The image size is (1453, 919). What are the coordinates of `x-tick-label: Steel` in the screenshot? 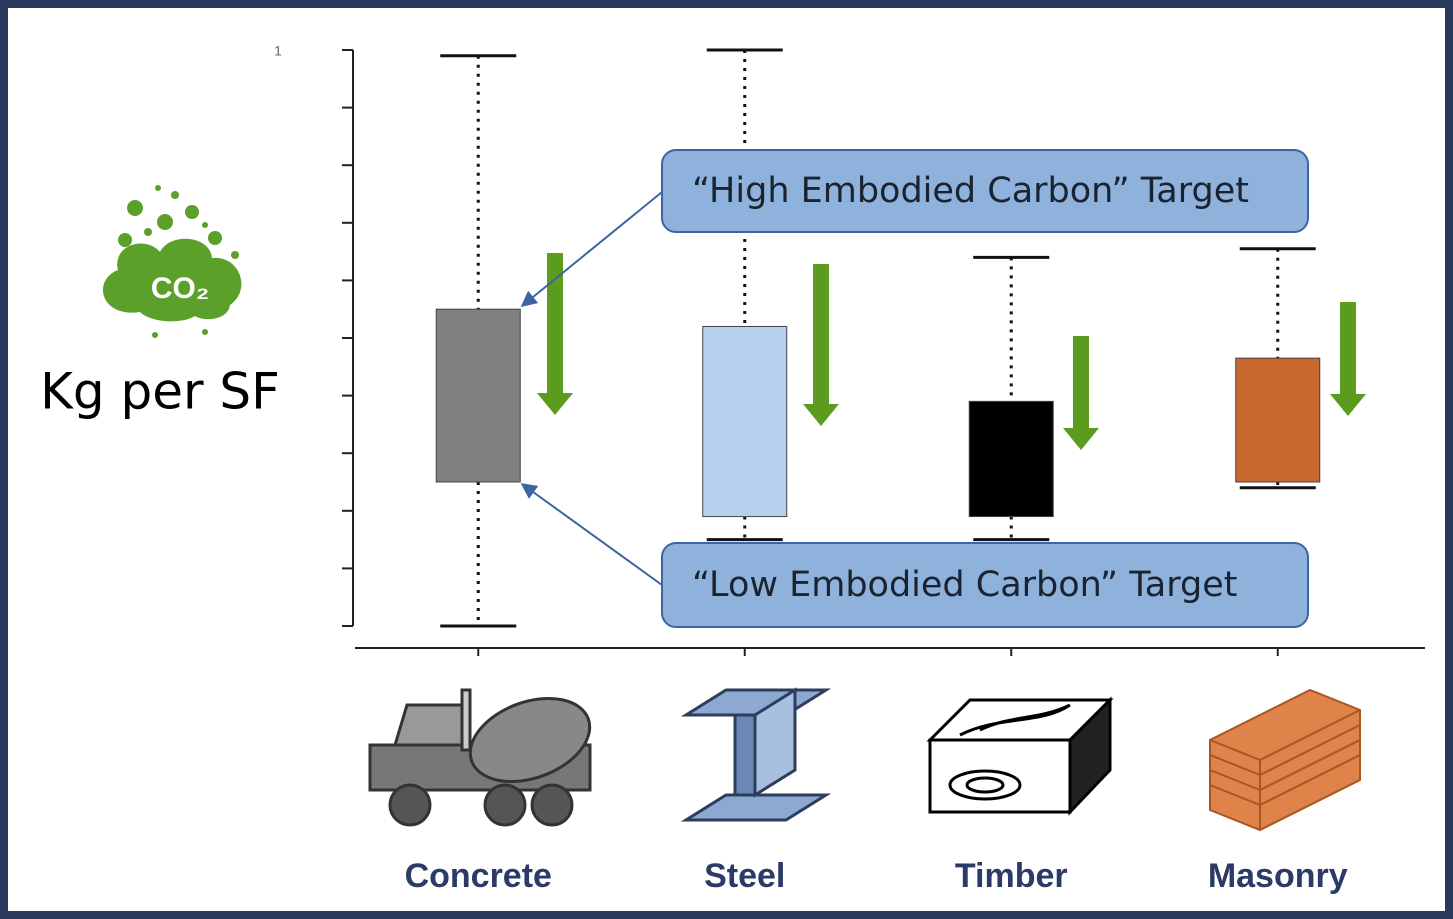 It's located at (744, 876).